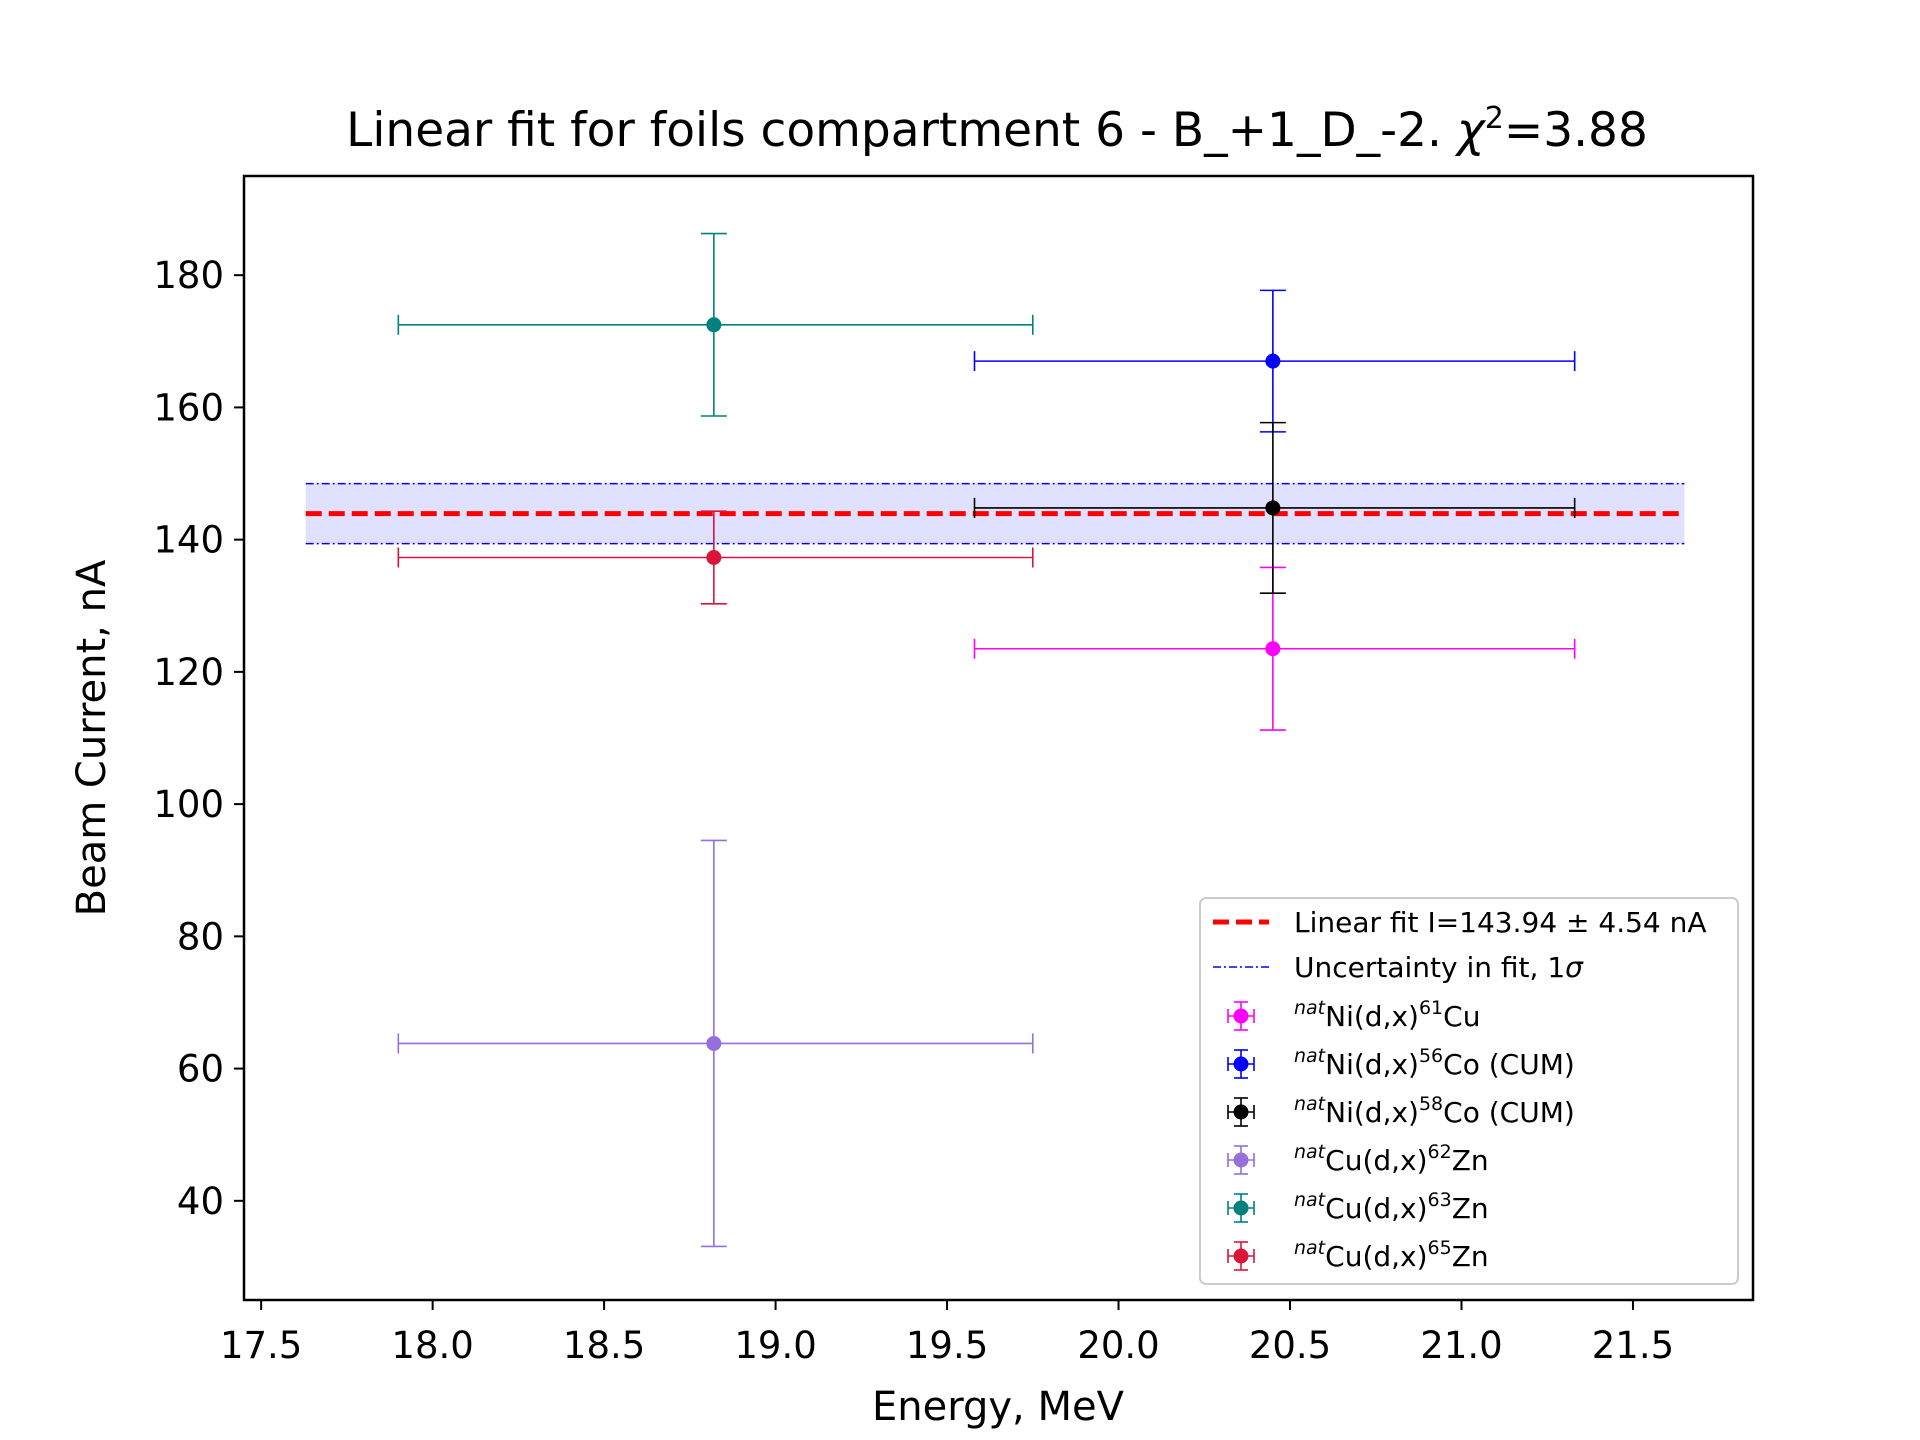 The image size is (1920, 1440). I want to click on legend-entry-1: natNi(d,x)61Cu, so click(1353, 1015).